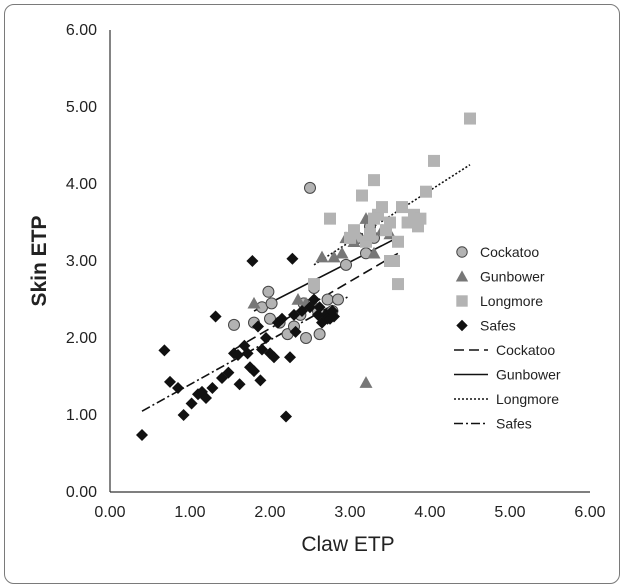 This screenshot has width=626, height=584. Describe the element at coordinates (109, 512) in the screenshot. I see `x-tick-label: 0.00` at that location.